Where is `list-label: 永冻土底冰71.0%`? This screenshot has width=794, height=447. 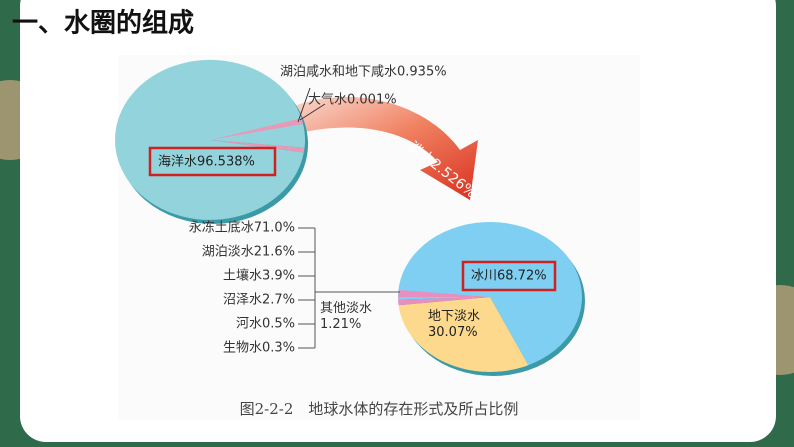
list-label: 永冻土底冰71.0% is located at coordinates (242, 228).